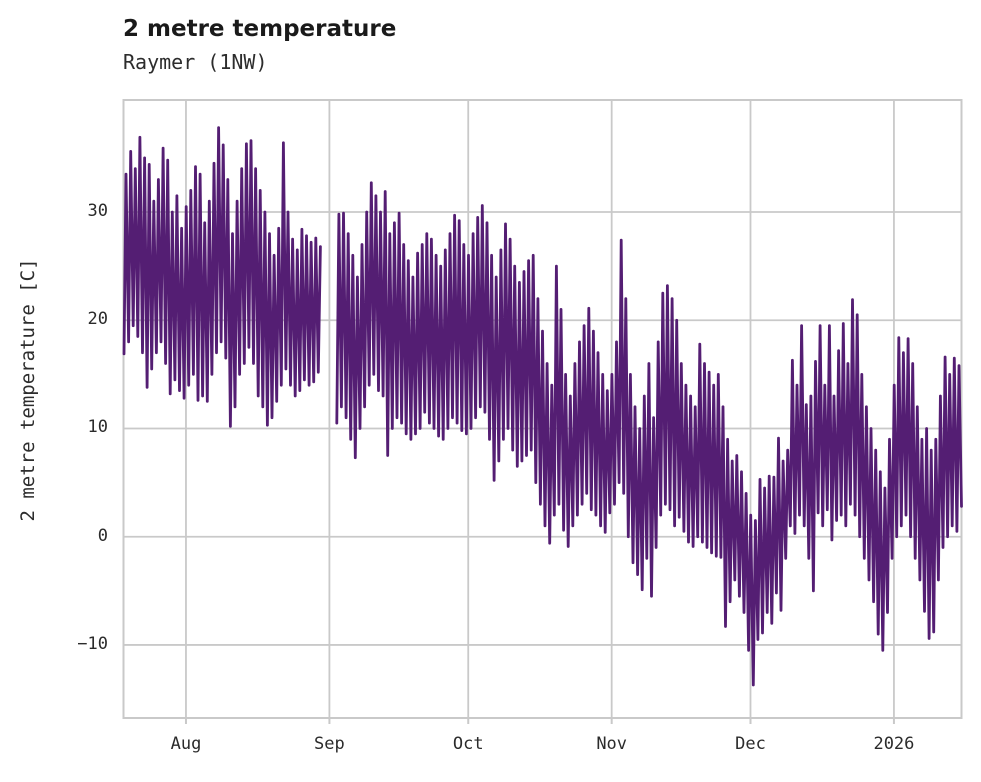 This screenshot has width=981, height=782. What do you see at coordinates (28, 390) in the screenshot?
I see `y-axis-label: 2 metre temperature [C]` at bounding box center [28, 390].